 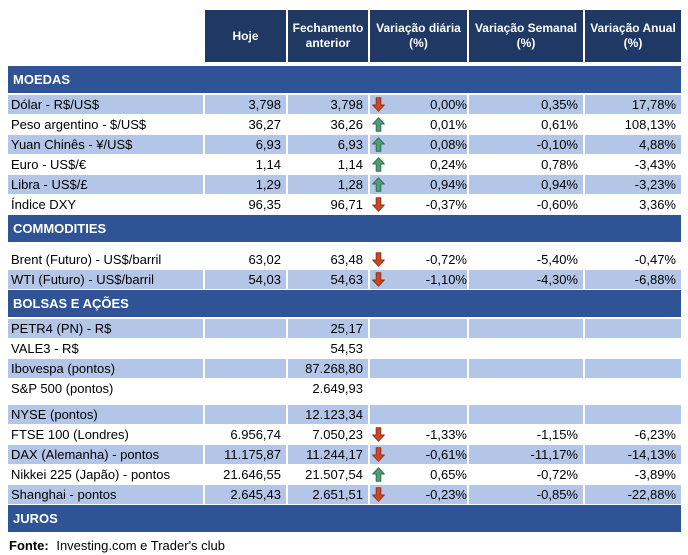 I want to click on hoje-value: 1,14, so click(x=245, y=164).